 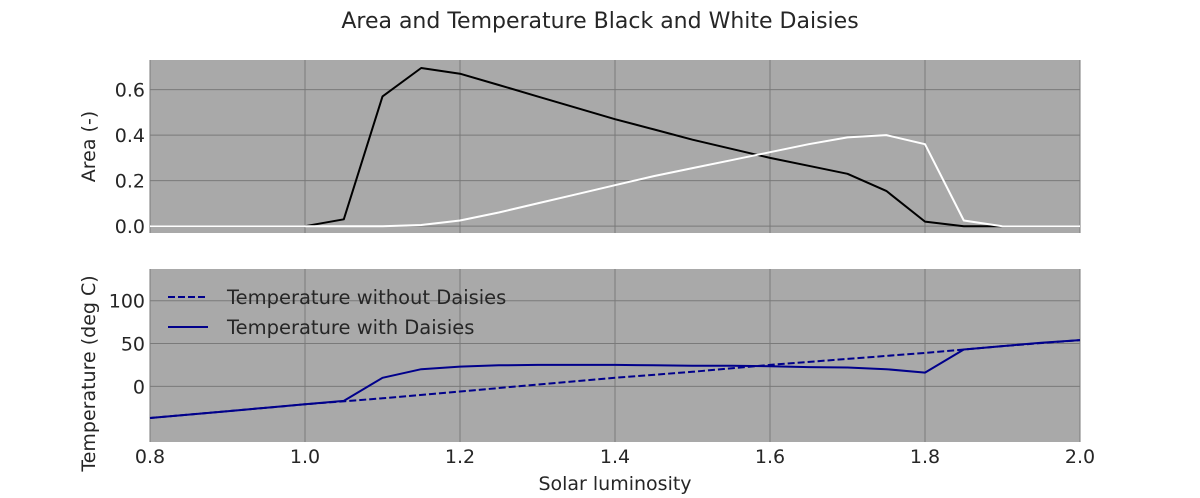 I want to click on x-axis-label: Solar luminosity, so click(x=614, y=484).